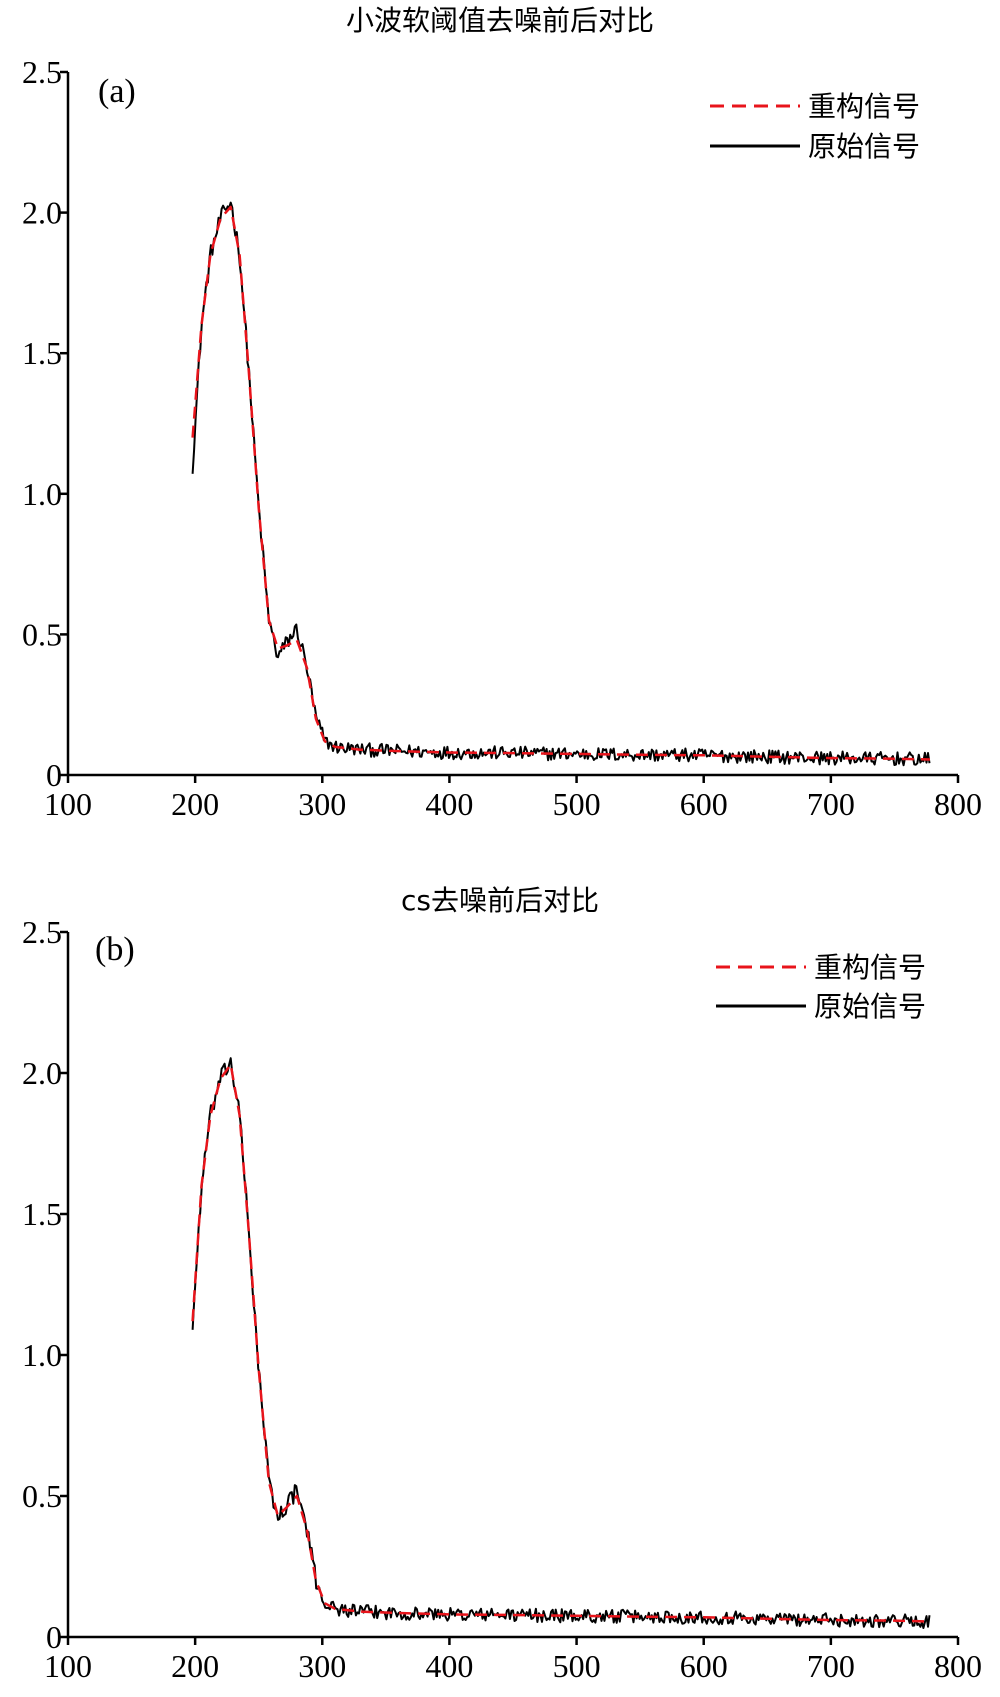 This screenshot has width=1000, height=1697. Describe the element at coordinates (449, 1666) in the screenshot. I see `x-tick-label-b: 400` at that location.